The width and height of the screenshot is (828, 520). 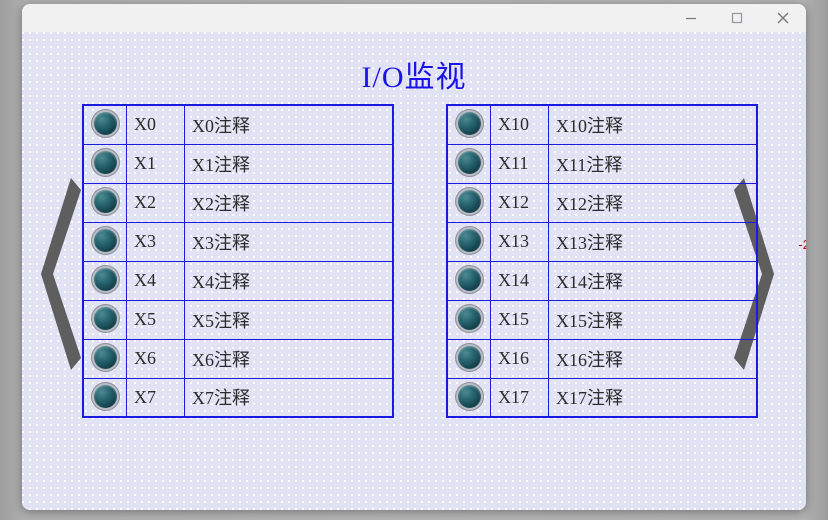 I want to click on io-comment: X5注释, so click(x=289, y=319).